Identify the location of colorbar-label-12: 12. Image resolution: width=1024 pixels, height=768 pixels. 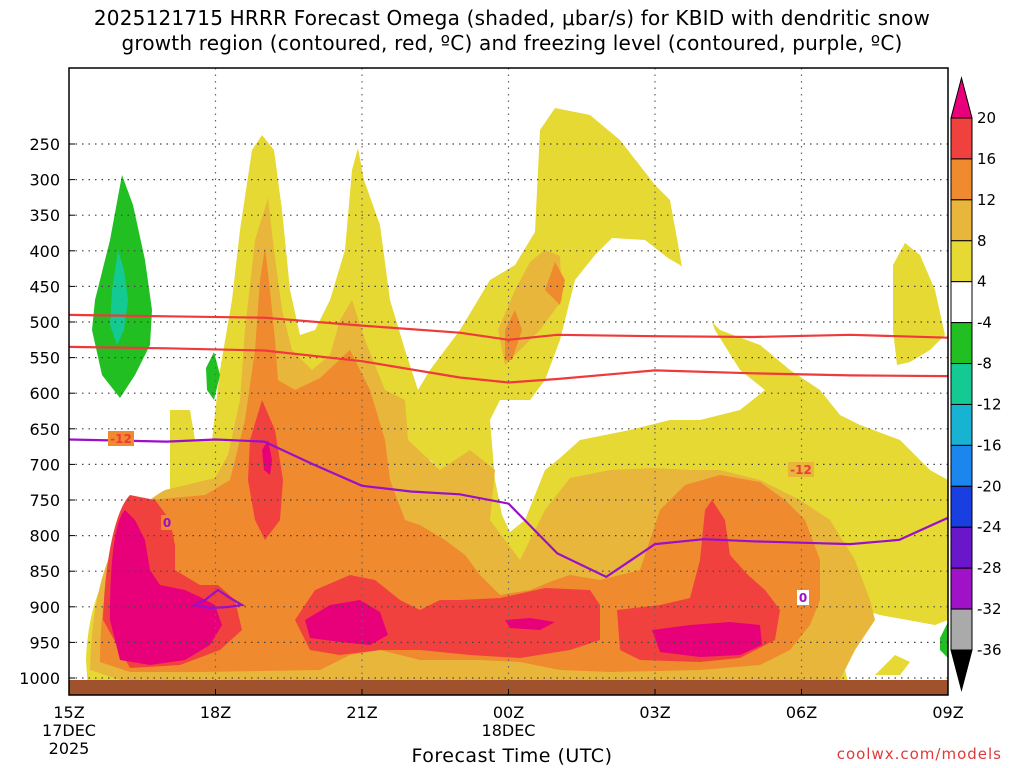
(986, 200).